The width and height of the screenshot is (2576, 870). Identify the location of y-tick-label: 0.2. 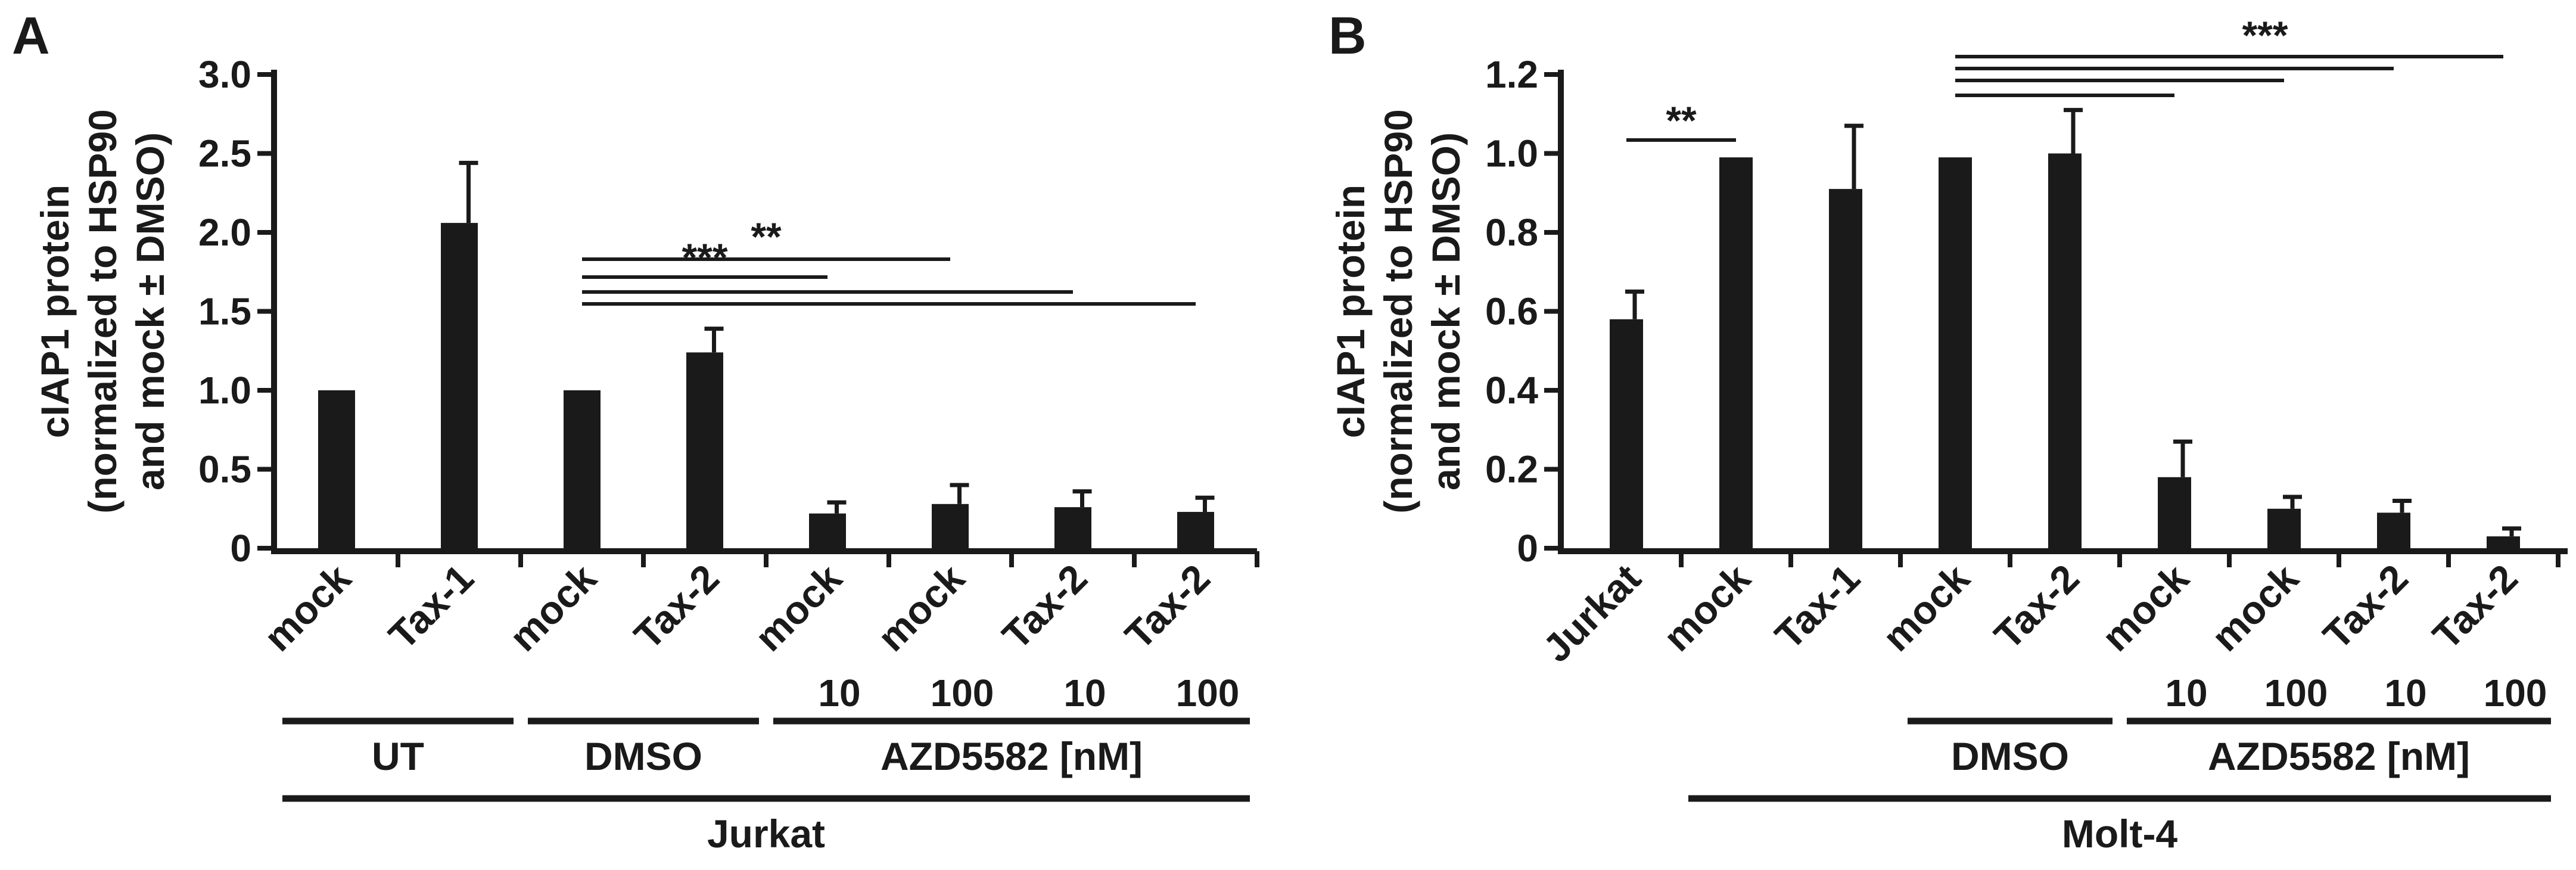
(1511, 469).